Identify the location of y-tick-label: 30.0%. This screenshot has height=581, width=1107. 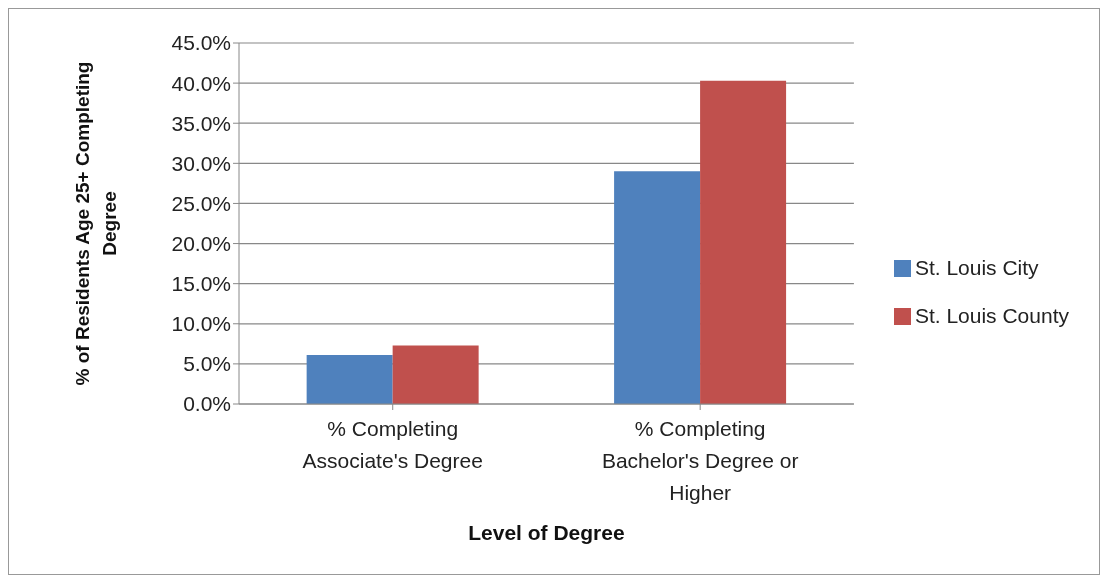
(201, 163).